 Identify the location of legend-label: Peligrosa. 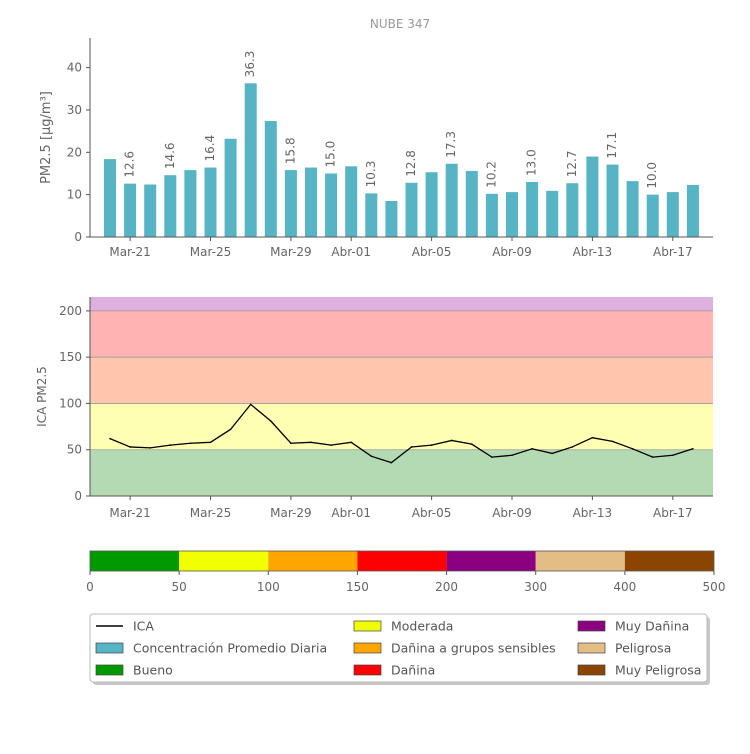
(643, 648).